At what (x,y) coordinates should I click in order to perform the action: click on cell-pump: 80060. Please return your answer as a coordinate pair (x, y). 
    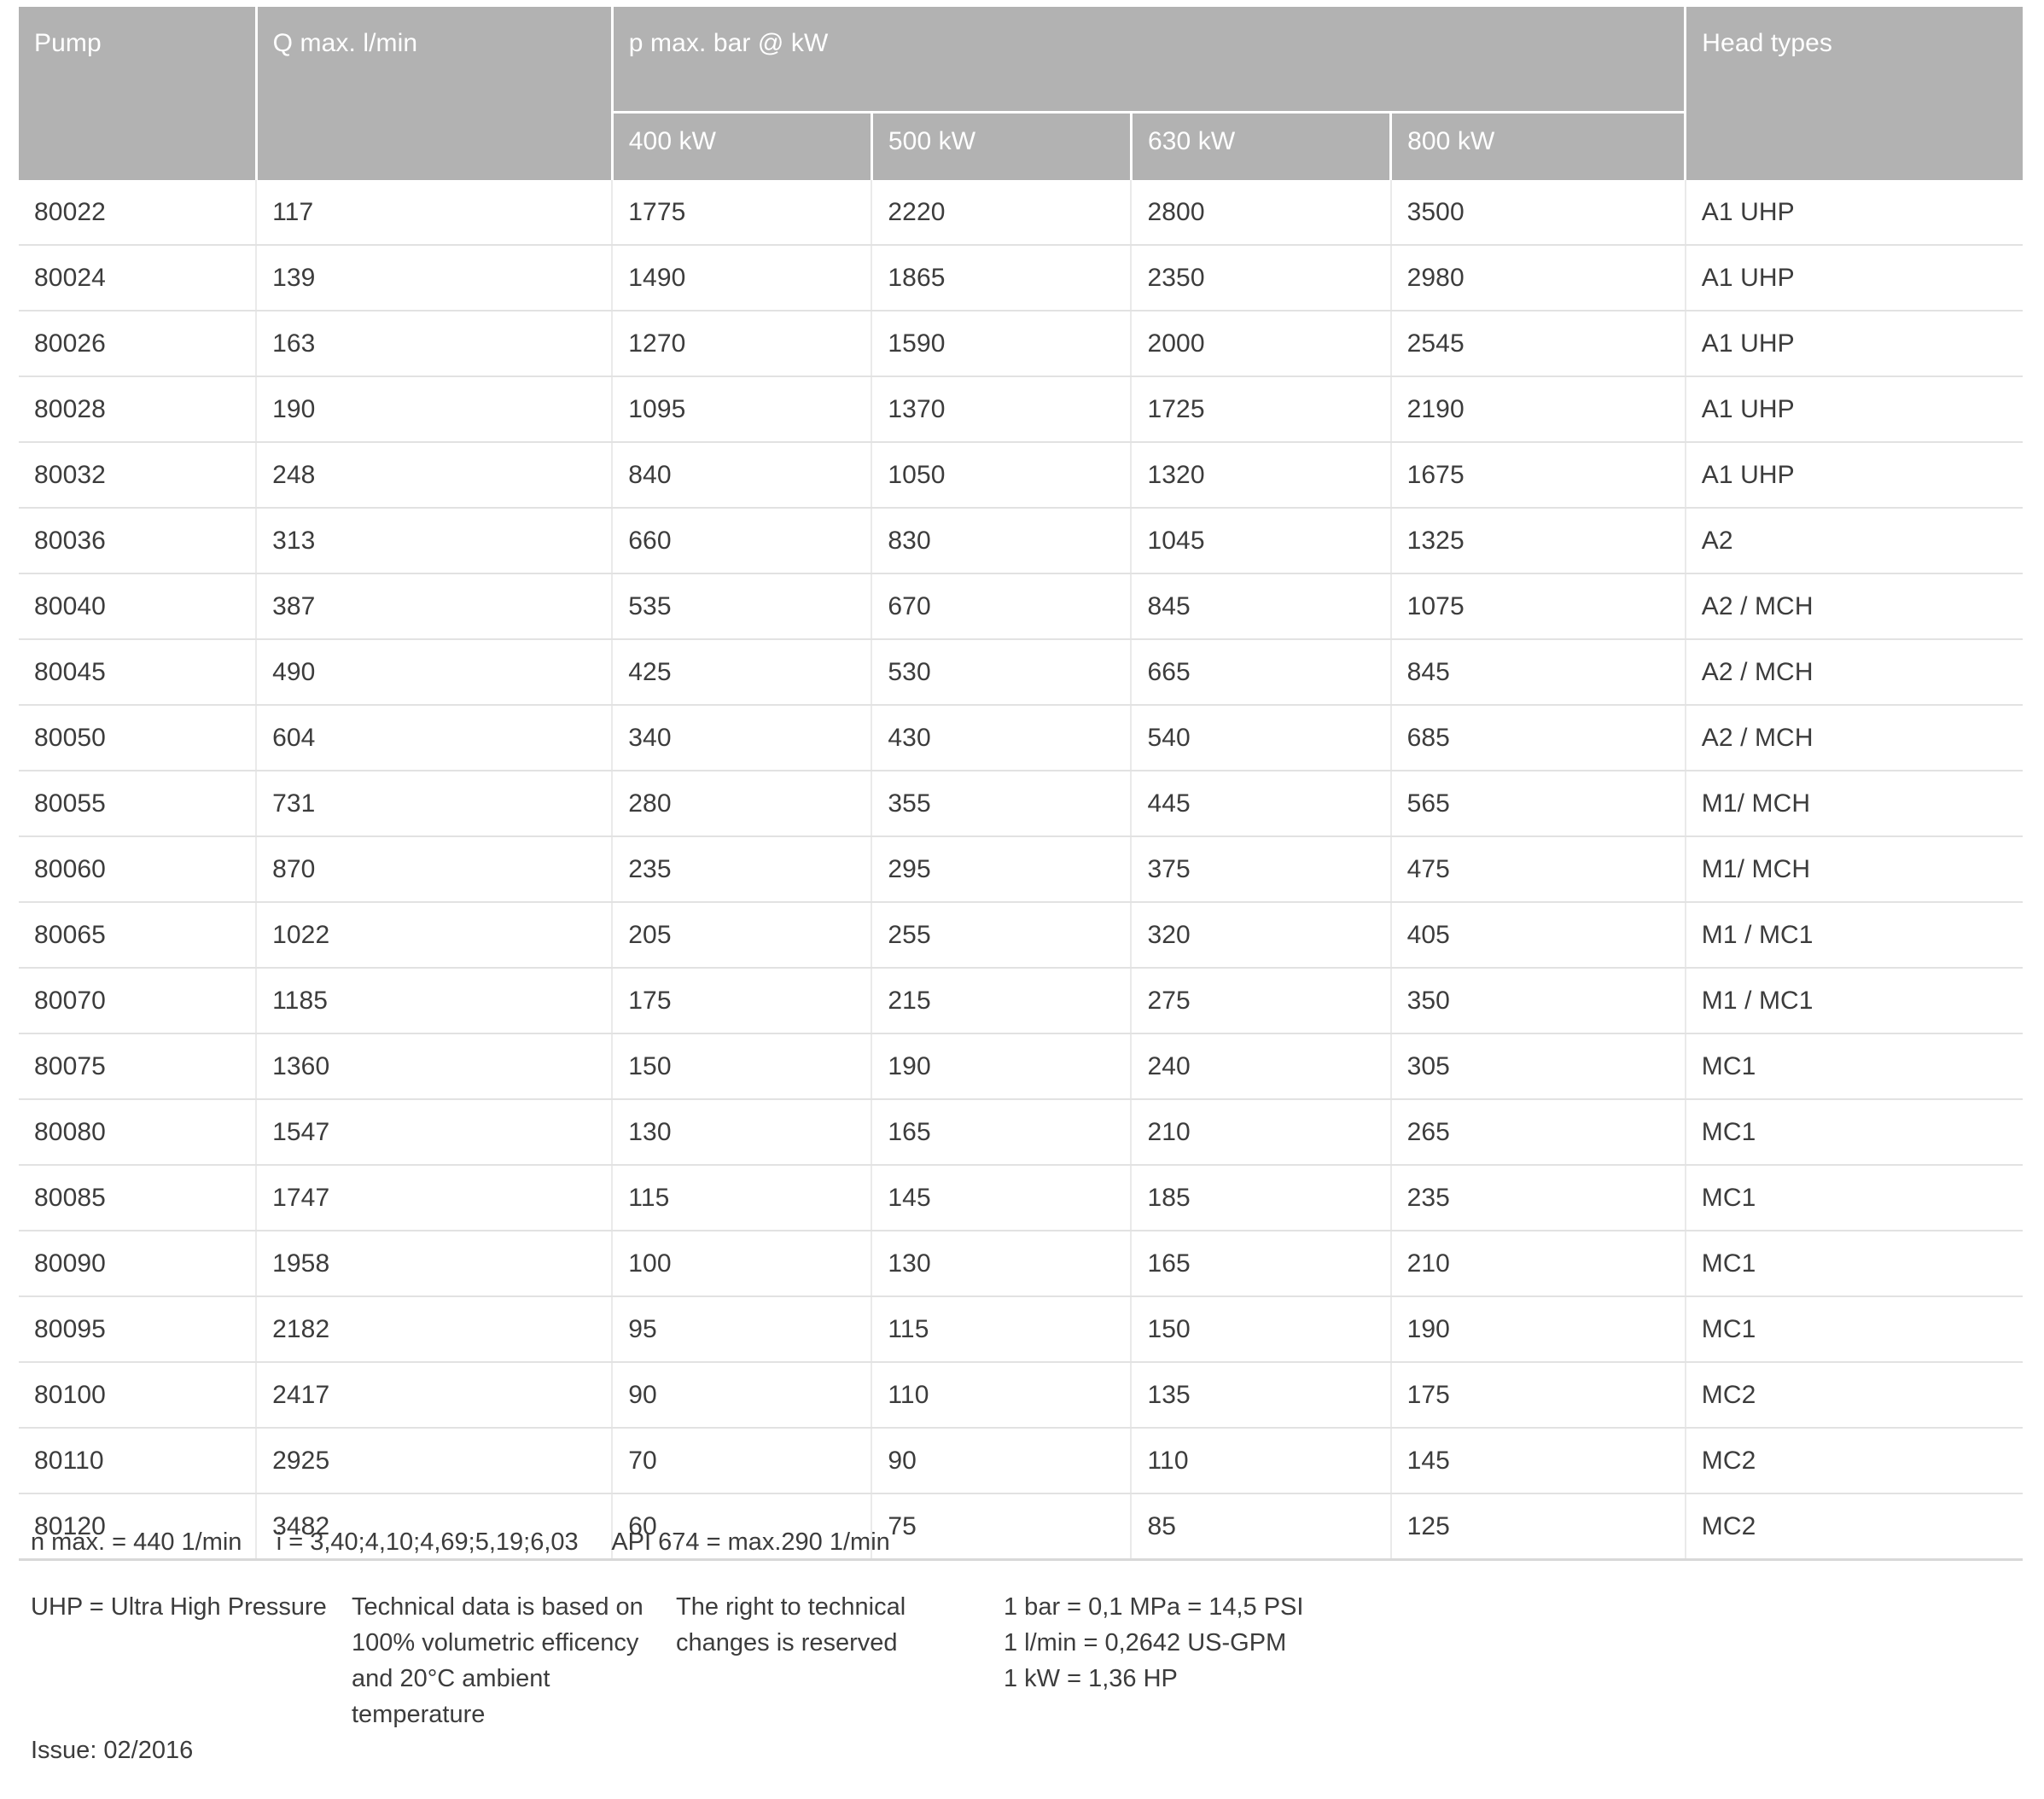
    Looking at the image, I should click on (138, 869).